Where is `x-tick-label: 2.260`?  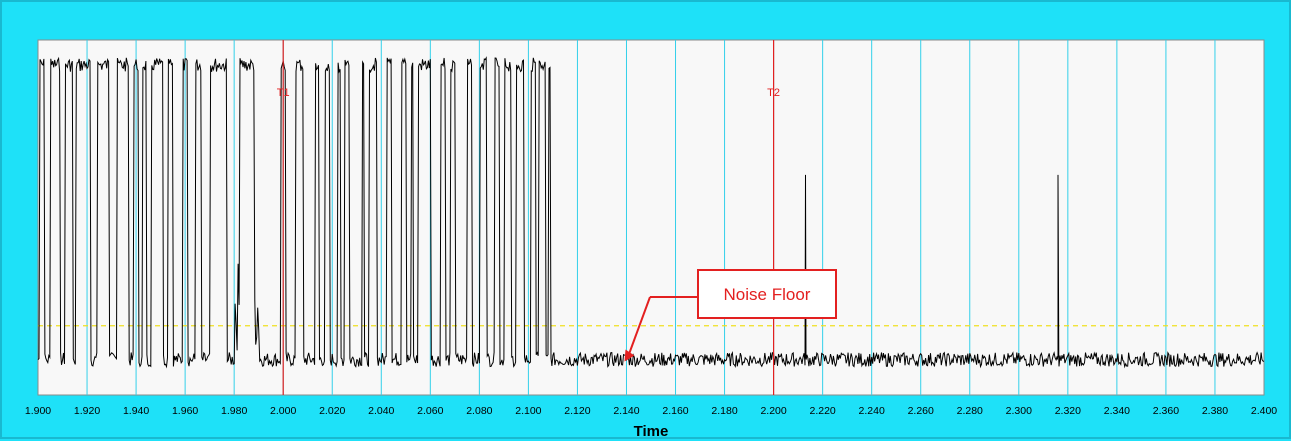 x-tick-label: 2.260 is located at coordinates (921, 411).